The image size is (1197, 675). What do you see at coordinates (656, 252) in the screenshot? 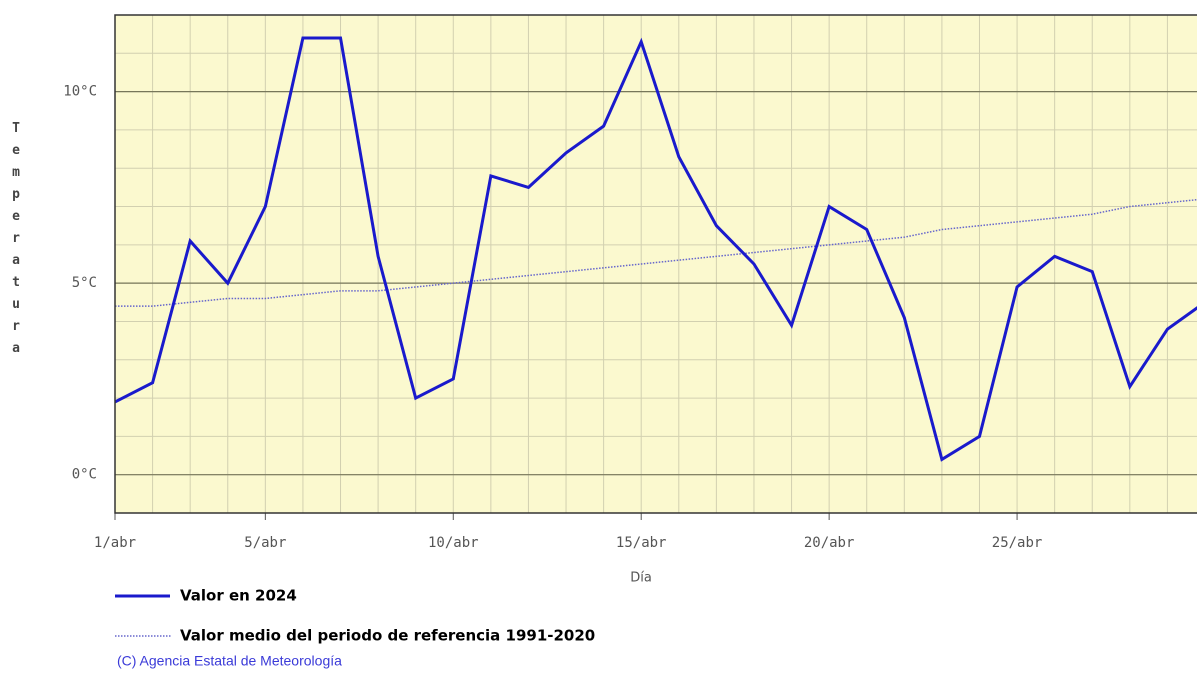
I see `series-line` at bounding box center [656, 252].